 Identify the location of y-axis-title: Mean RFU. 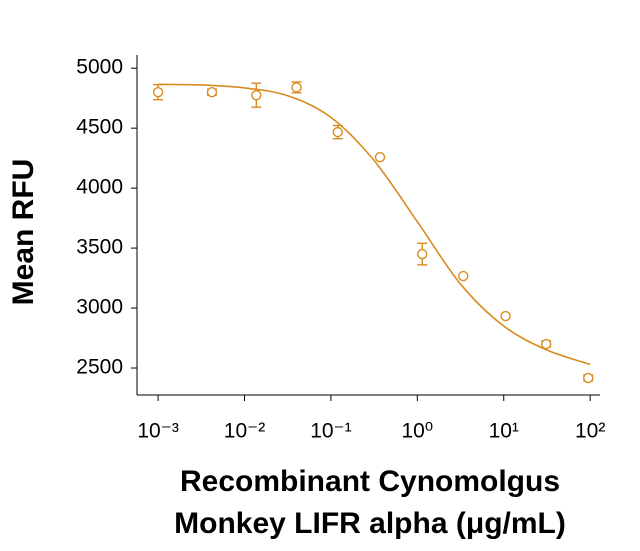
(23, 232).